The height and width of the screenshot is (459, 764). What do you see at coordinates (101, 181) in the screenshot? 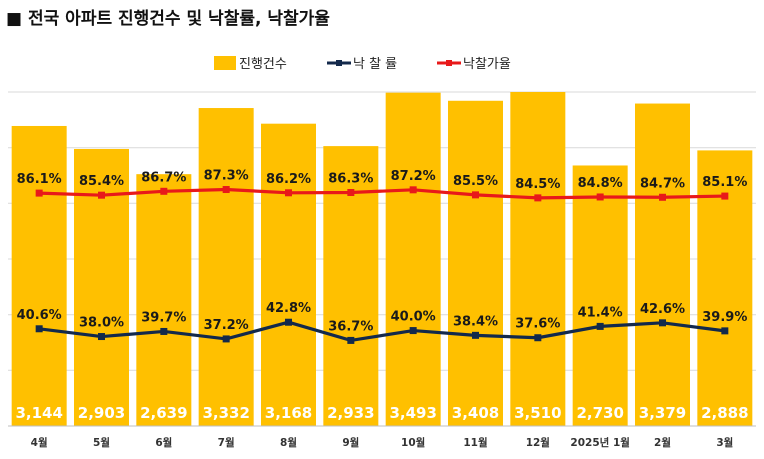
I see `price-rate-label-2: 85.4%` at bounding box center [101, 181].